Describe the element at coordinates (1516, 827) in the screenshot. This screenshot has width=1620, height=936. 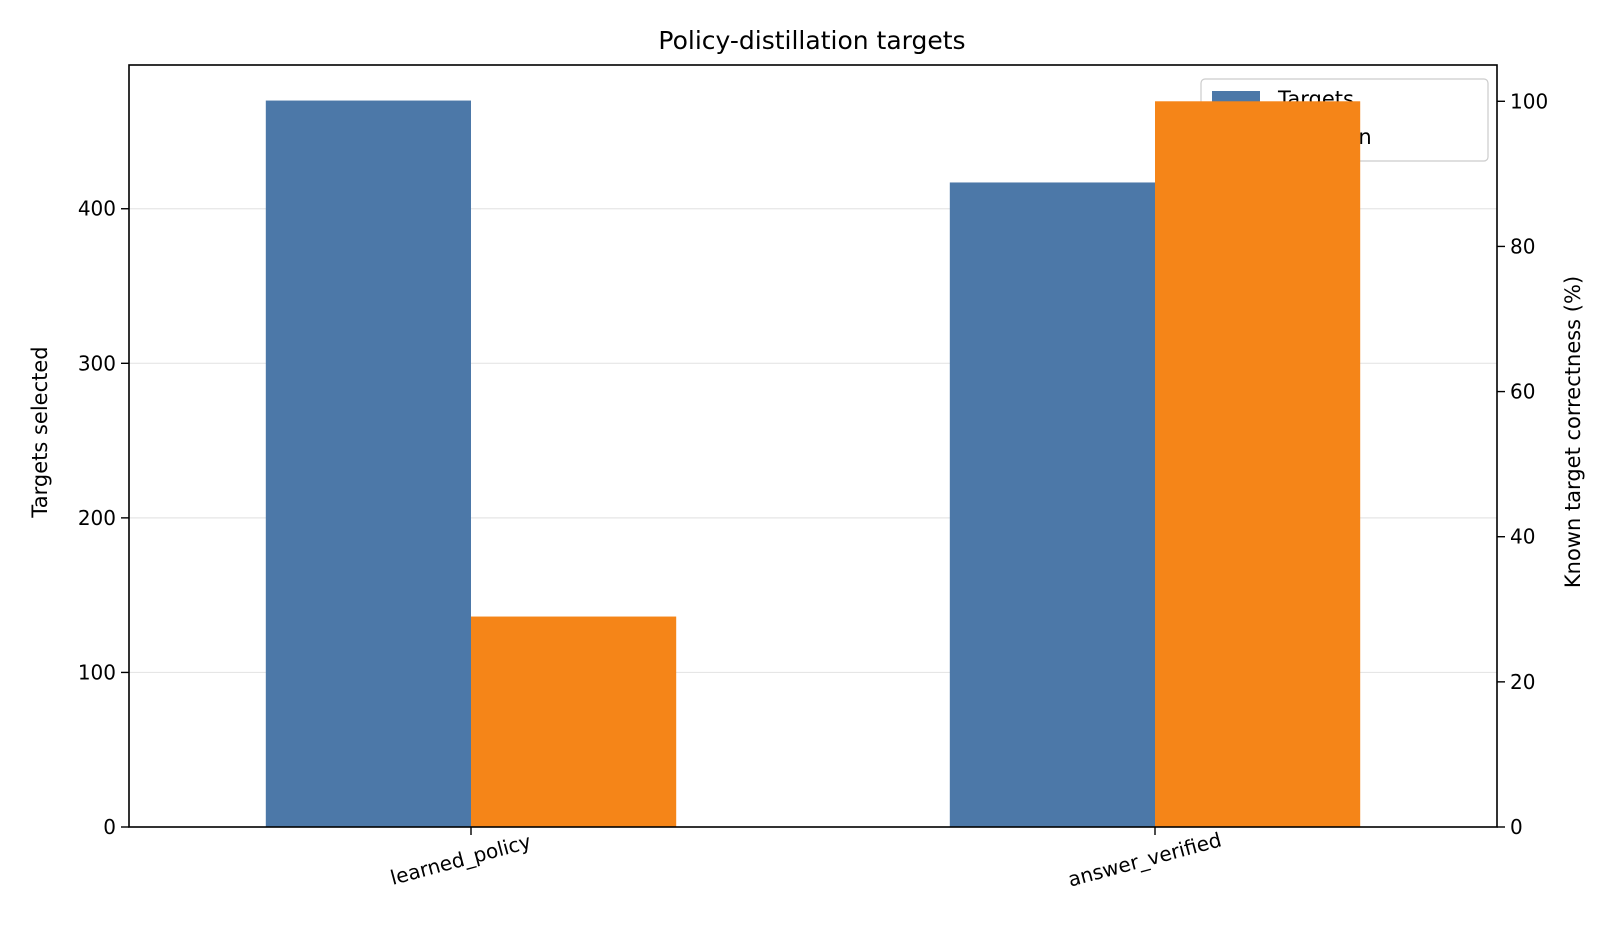
I see `y-right-tick-label: 0` at that location.